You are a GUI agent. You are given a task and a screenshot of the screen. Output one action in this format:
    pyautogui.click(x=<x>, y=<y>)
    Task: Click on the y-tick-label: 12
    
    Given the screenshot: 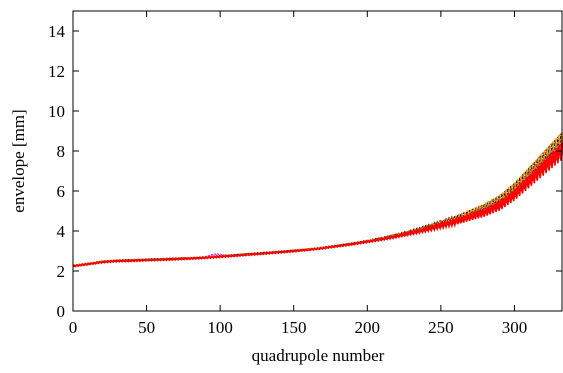 What is the action you would take?
    pyautogui.click(x=56, y=71)
    